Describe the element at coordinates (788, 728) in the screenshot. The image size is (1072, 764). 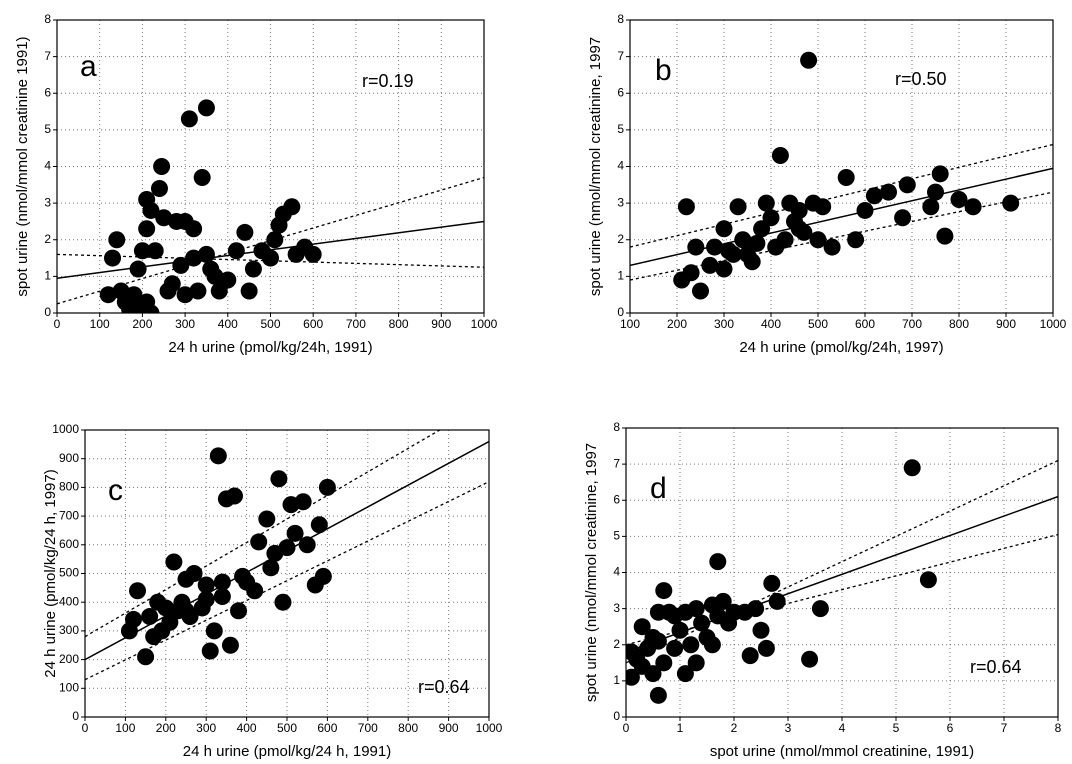
I see `x-tick-label: 3` at that location.